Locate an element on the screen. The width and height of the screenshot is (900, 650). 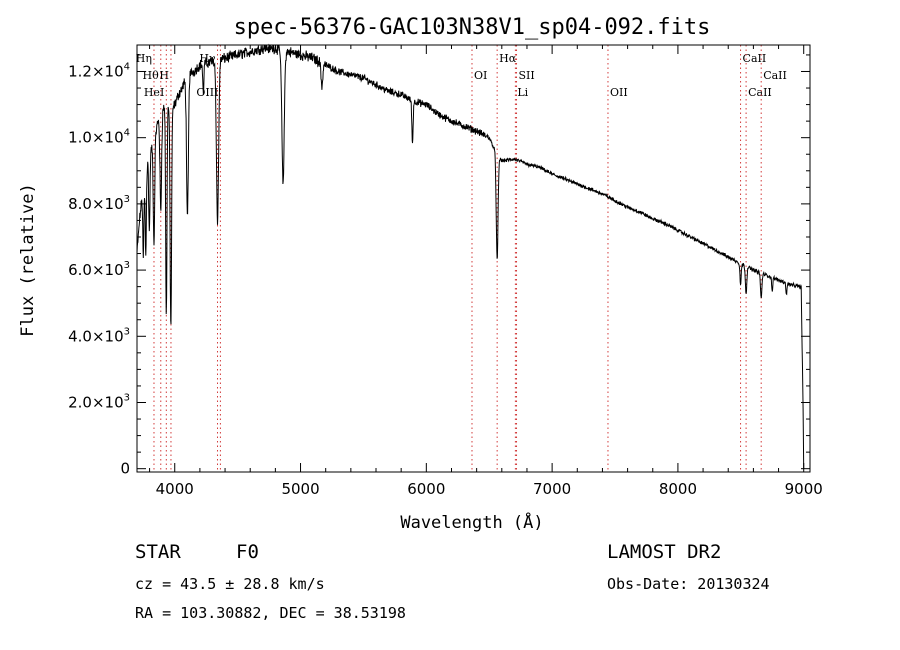
redshift-velocity: cz = 43.5 ± 28.8 km/s is located at coordinates (230, 584).